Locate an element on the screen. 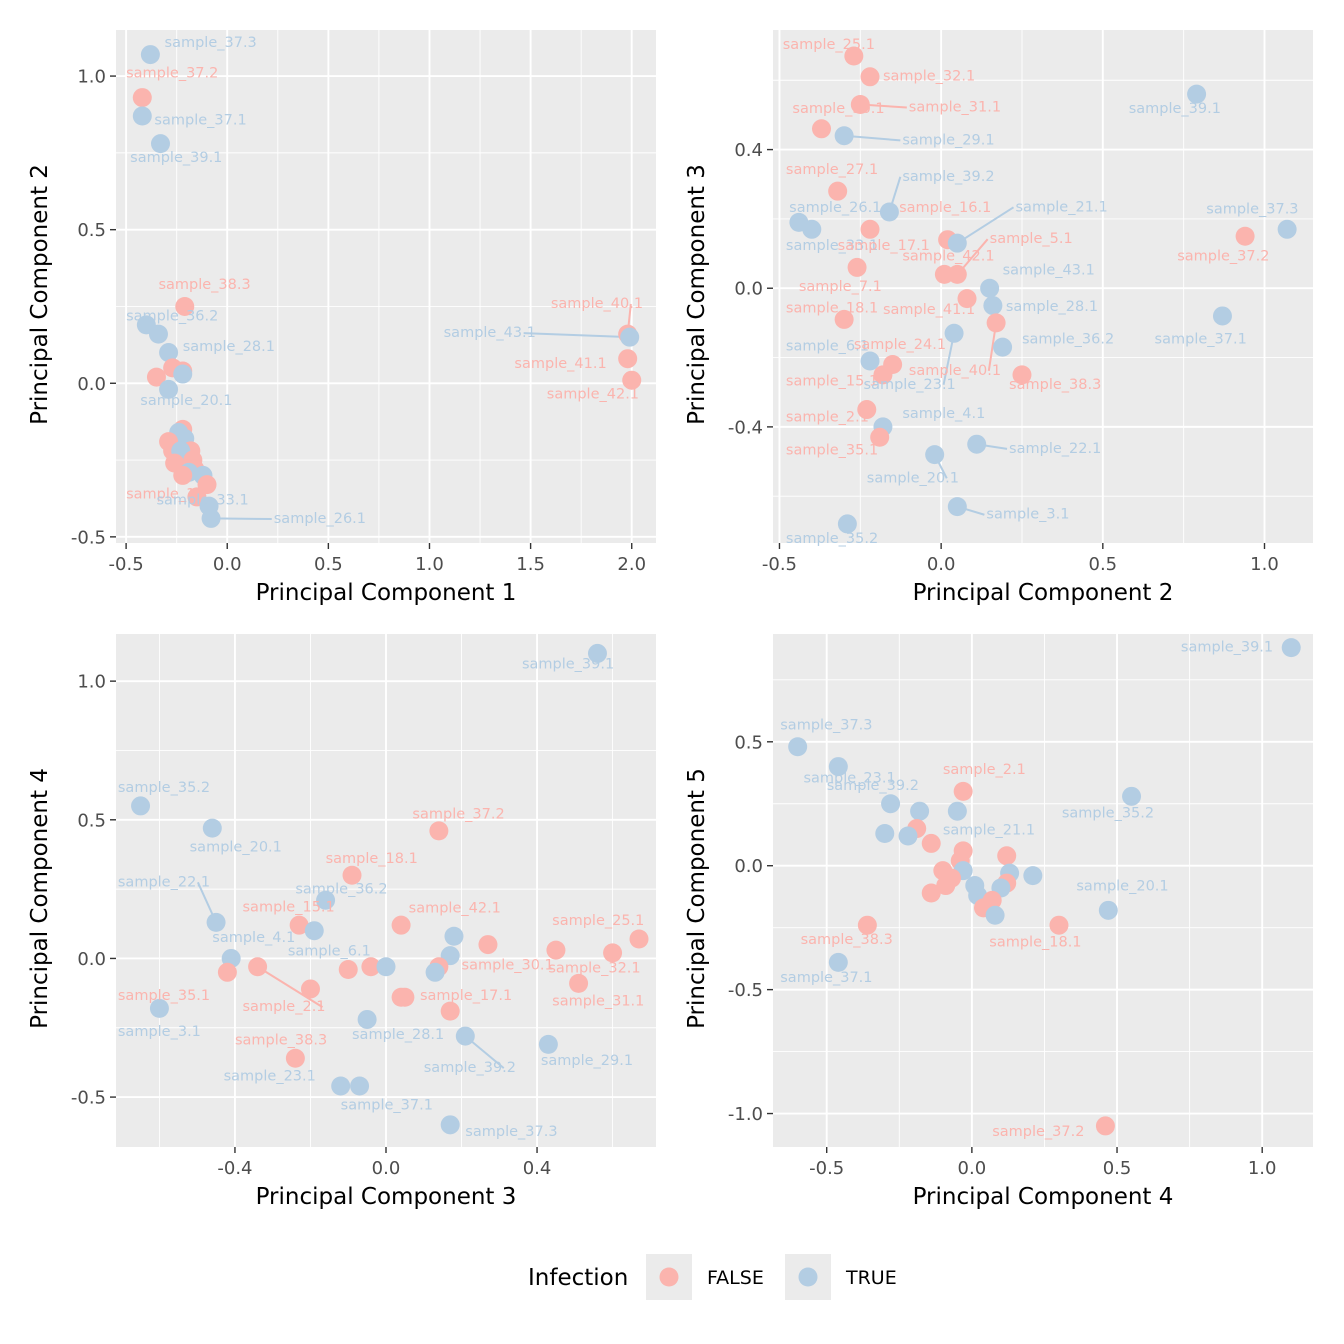  legend: Infection FALSE TRUE is located at coordinates (712, 1277).